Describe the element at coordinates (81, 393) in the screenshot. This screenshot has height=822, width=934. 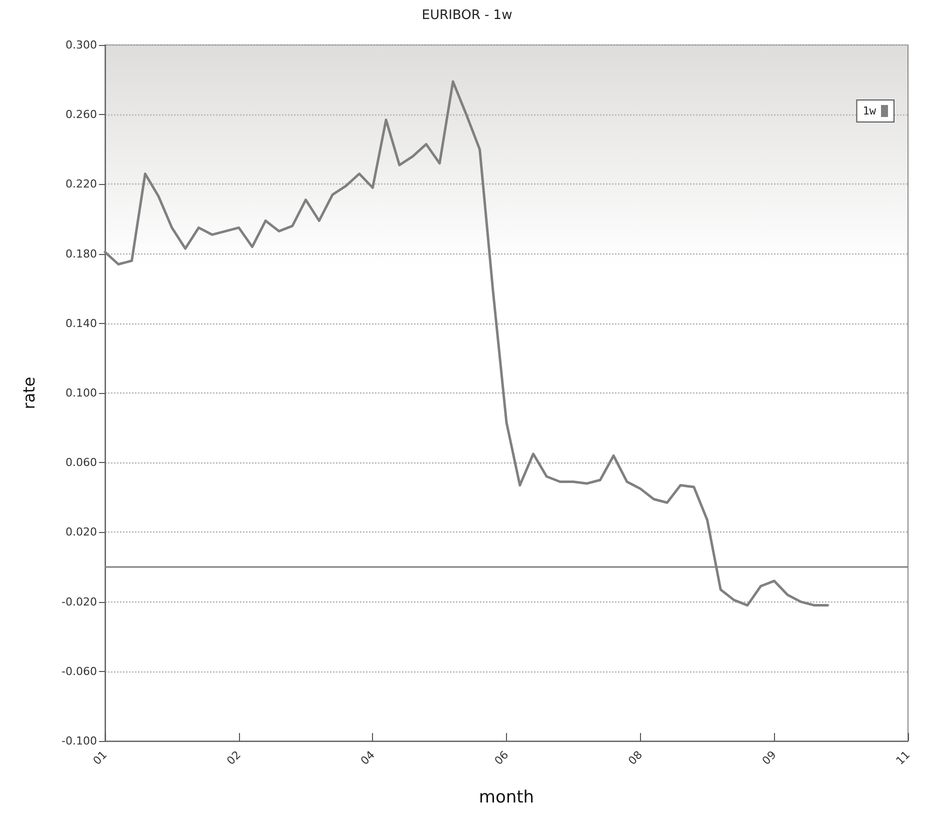
I see `y-tick-label: 0.100` at that location.